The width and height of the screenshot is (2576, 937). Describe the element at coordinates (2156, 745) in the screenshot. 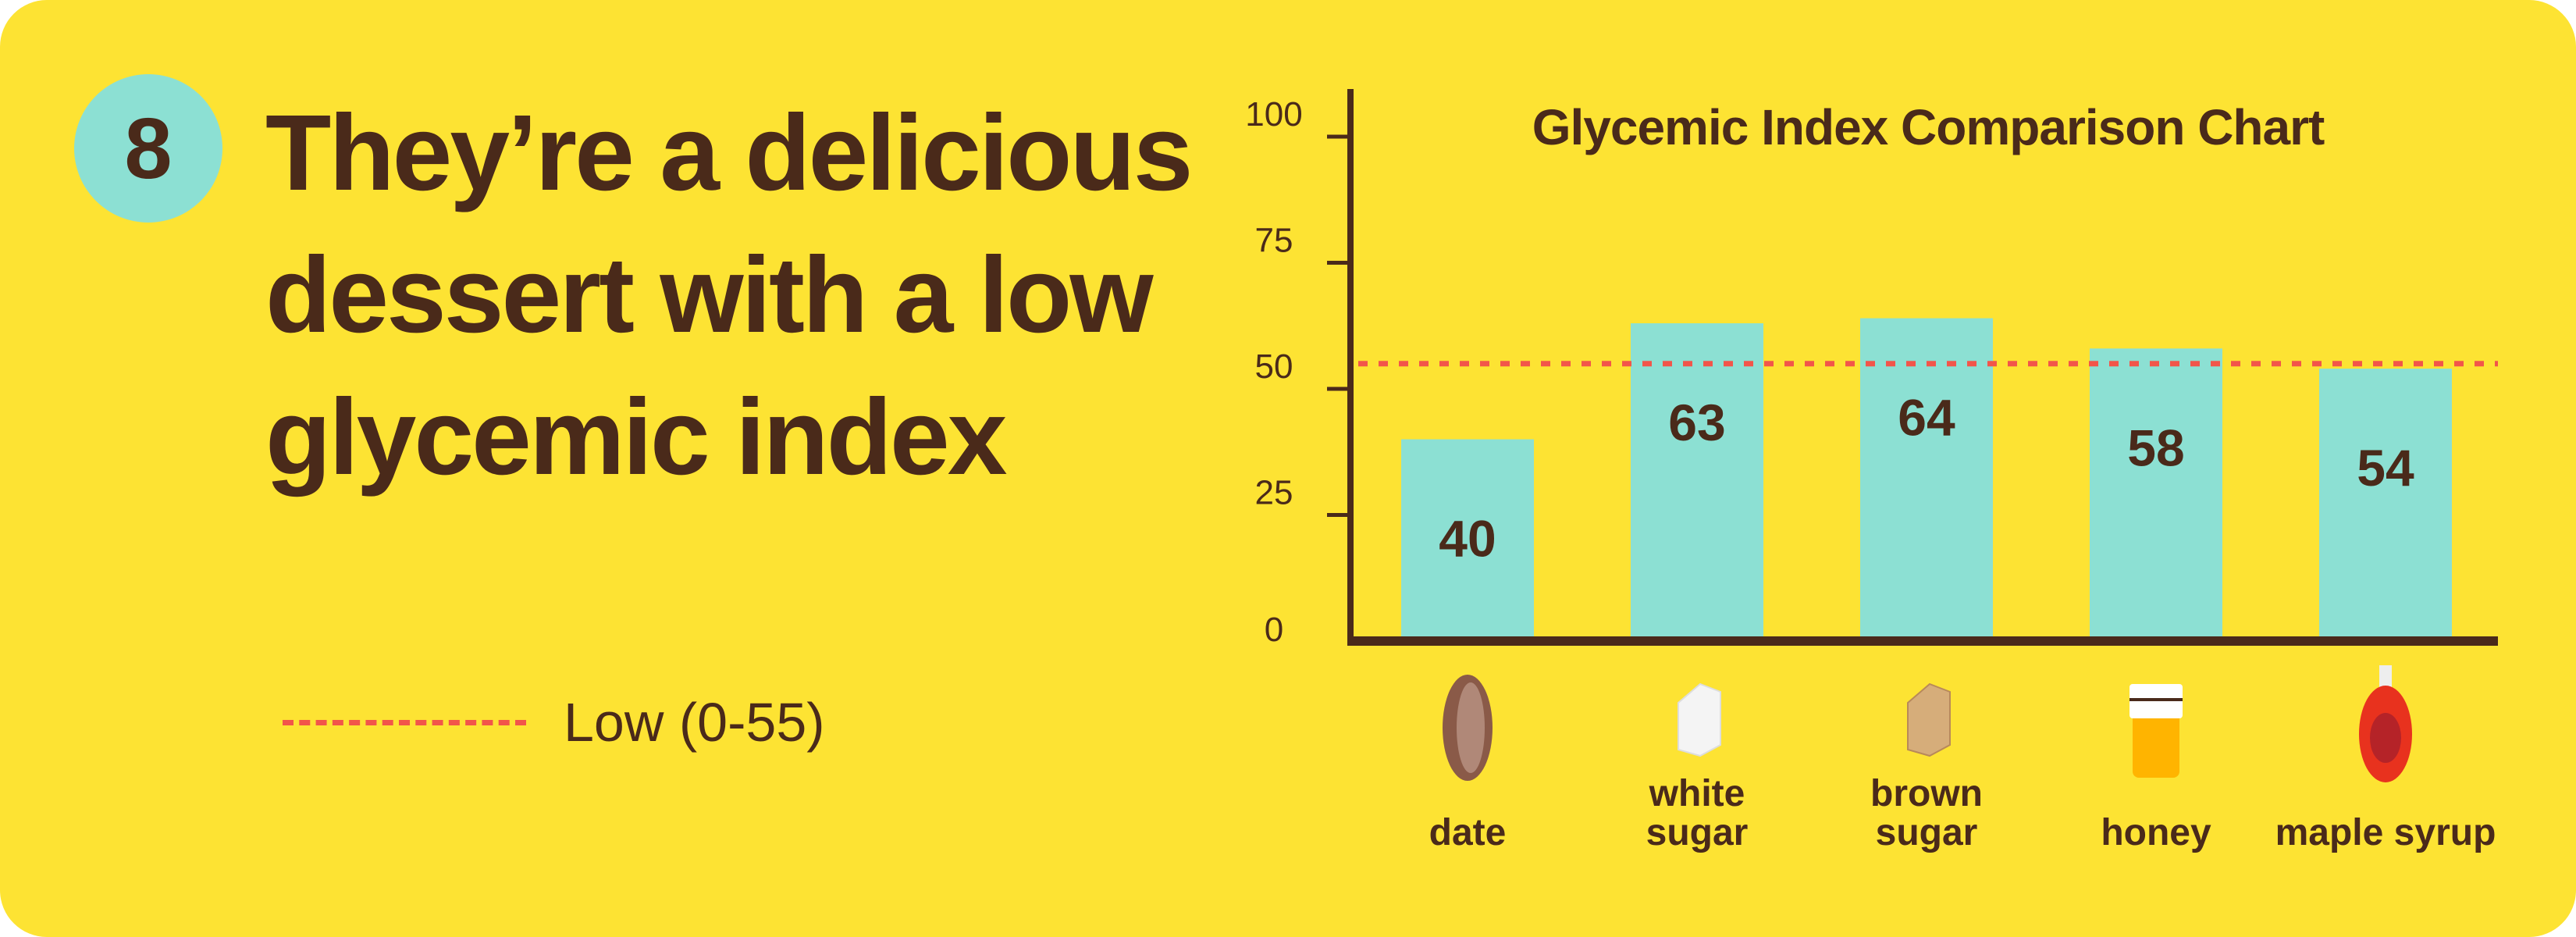

I see `honey-jar-icon` at that location.